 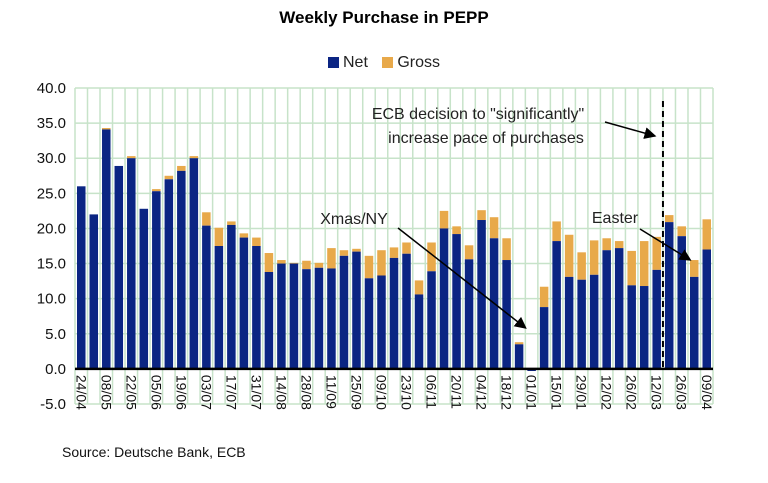 What do you see at coordinates (486, 138) in the screenshot?
I see `annotation-ecb-line2: increase pace of purchases` at bounding box center [486, 138].